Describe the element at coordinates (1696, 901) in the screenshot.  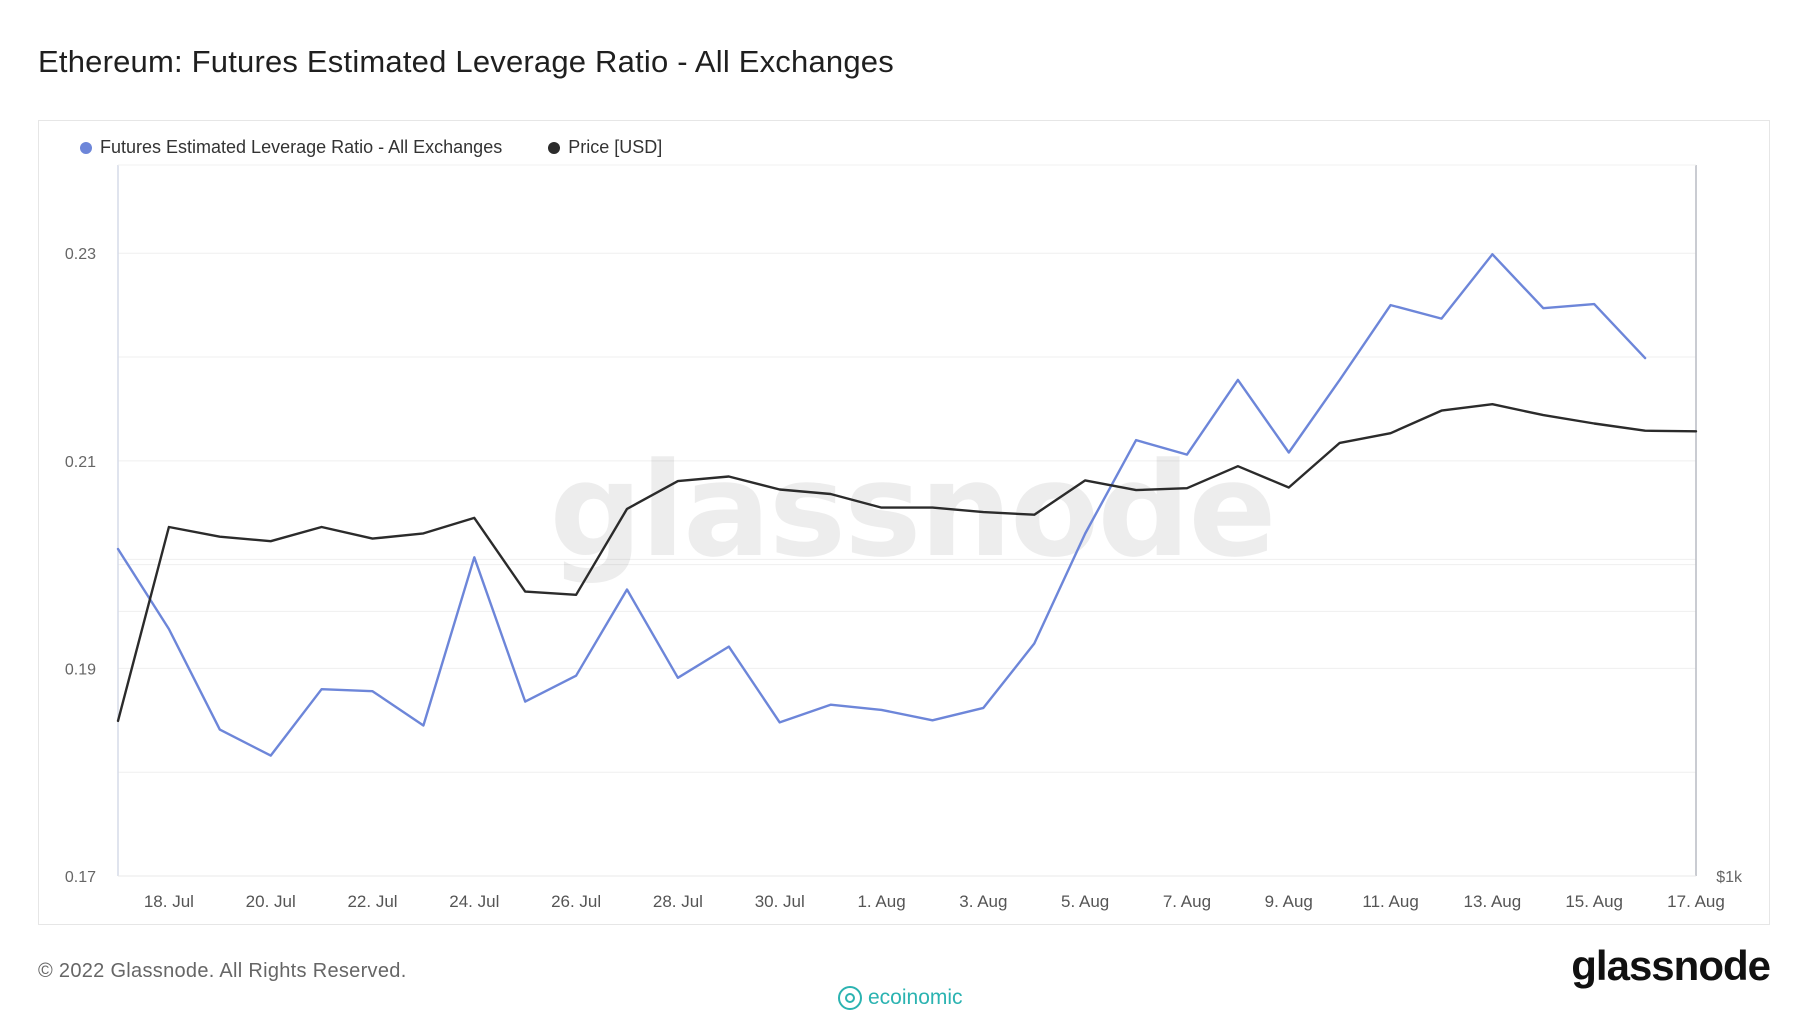
I see `x-tick-label: 17. Aug` at that location.